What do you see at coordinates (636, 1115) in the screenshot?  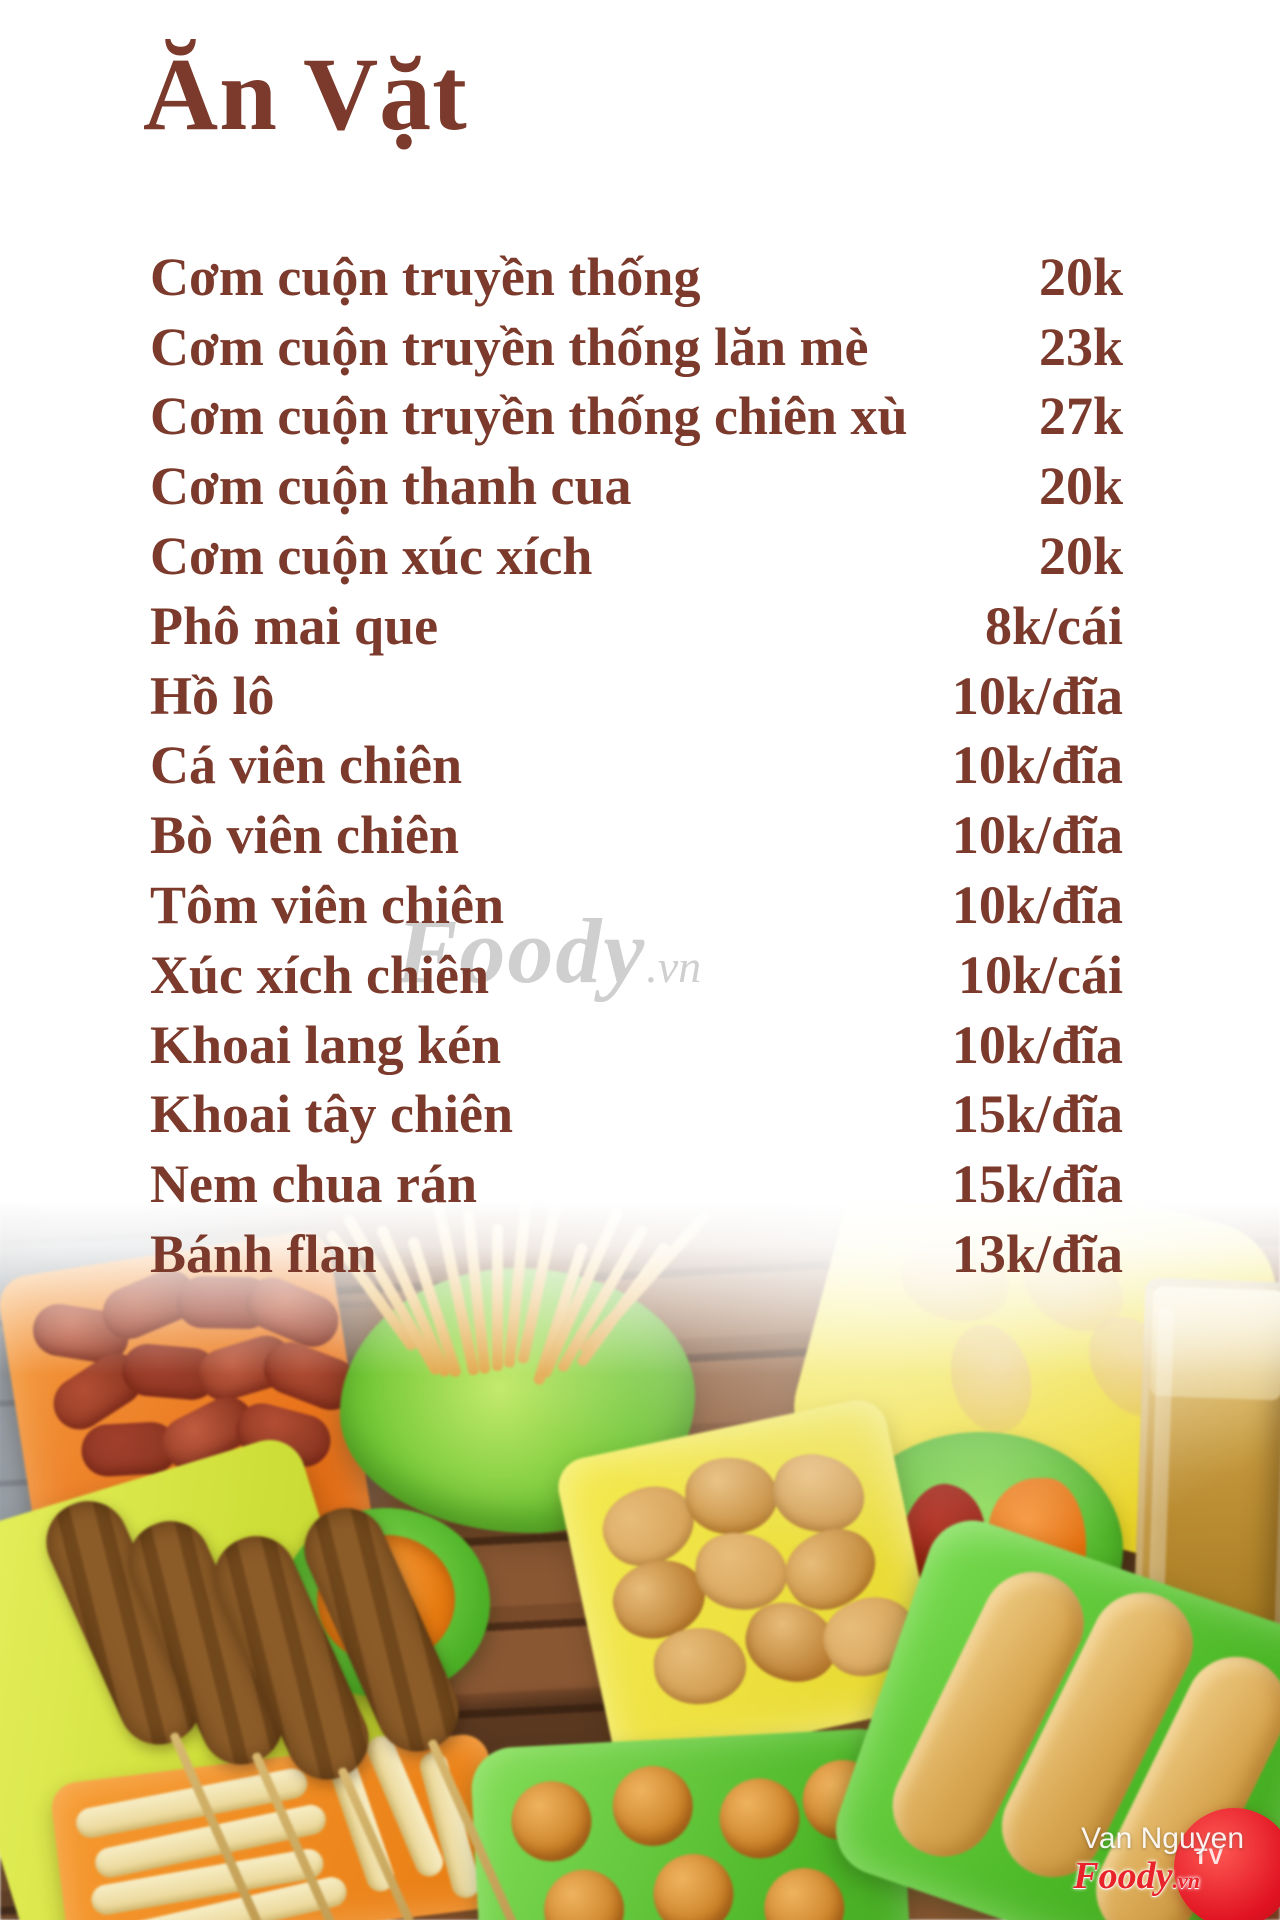 I see `menu-item: Khoai tây chiên 15k/đĩa` at bounding box center [636, 1115].